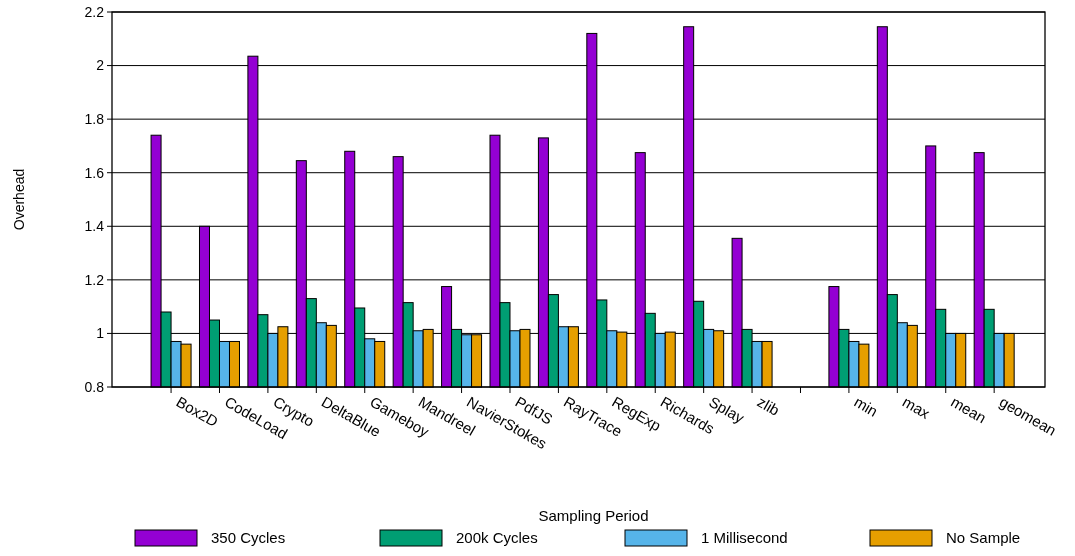 This screenshot has width=1075, height=556. I want to click on x-tick-label: mean, so click(969, 409).